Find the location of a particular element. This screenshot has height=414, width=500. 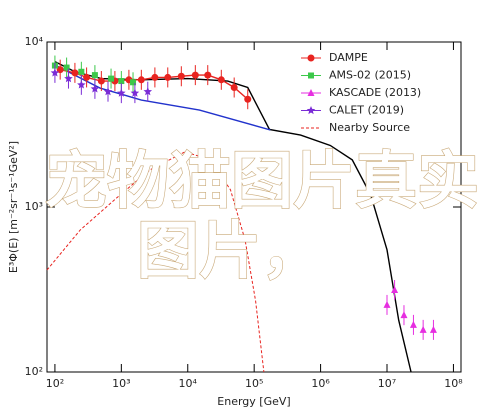

y-tick-label: 10⁴ is located at coordinates (34, 41).